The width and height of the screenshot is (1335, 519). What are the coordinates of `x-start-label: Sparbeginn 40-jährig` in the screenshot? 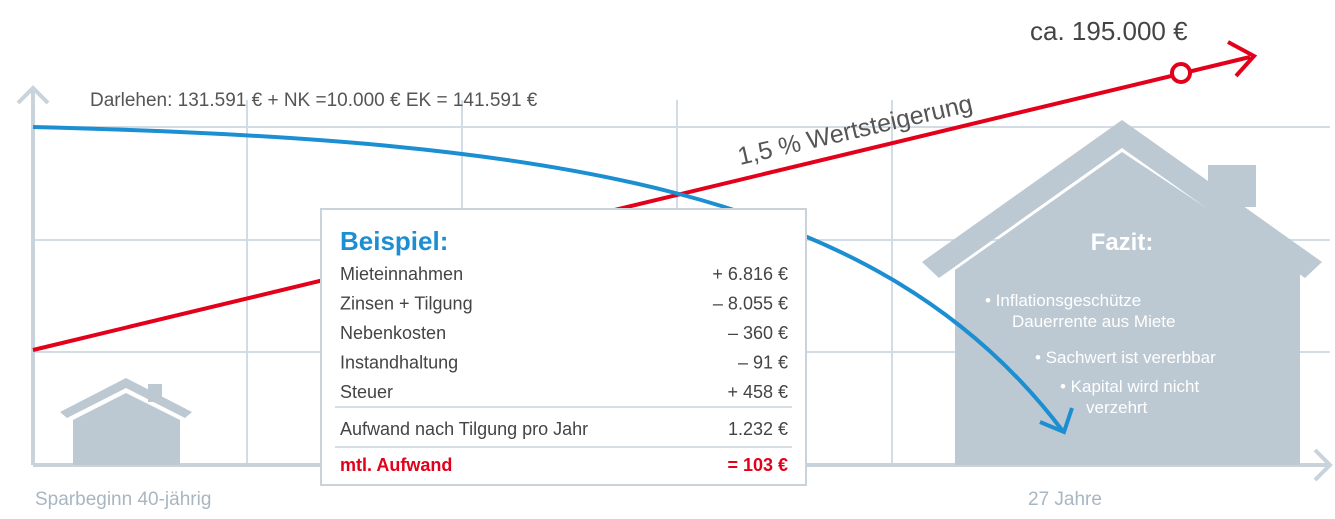 It's located at (123, 499).